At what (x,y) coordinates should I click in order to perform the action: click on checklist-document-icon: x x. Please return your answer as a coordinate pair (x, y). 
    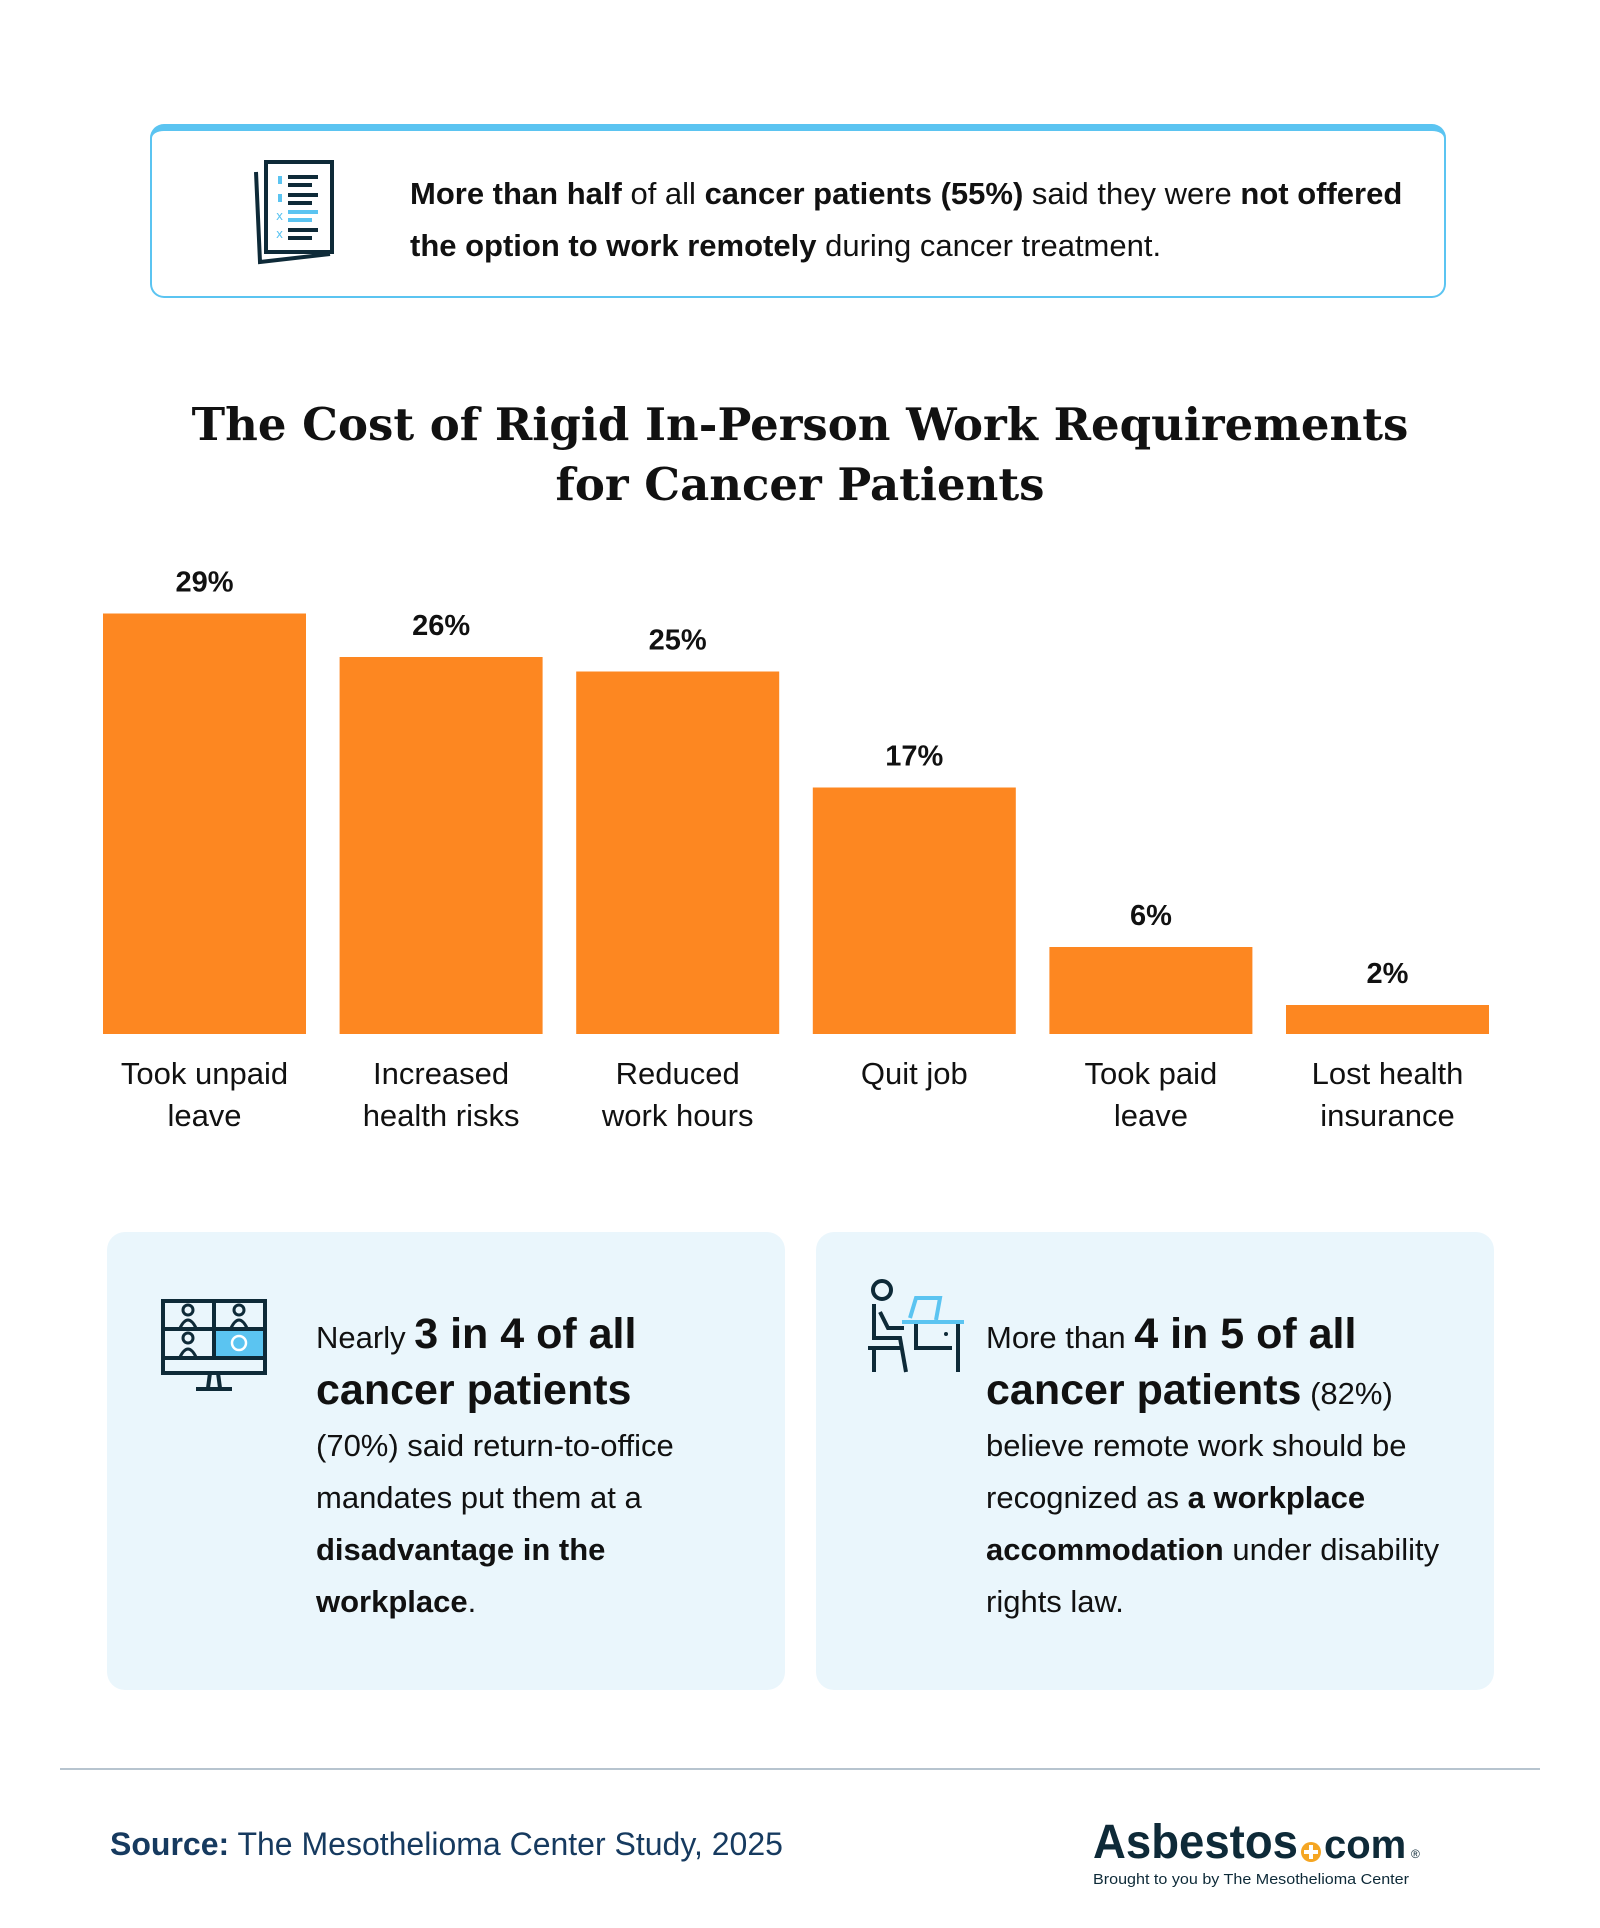
    Looking at the image, I should click on (294, 212).